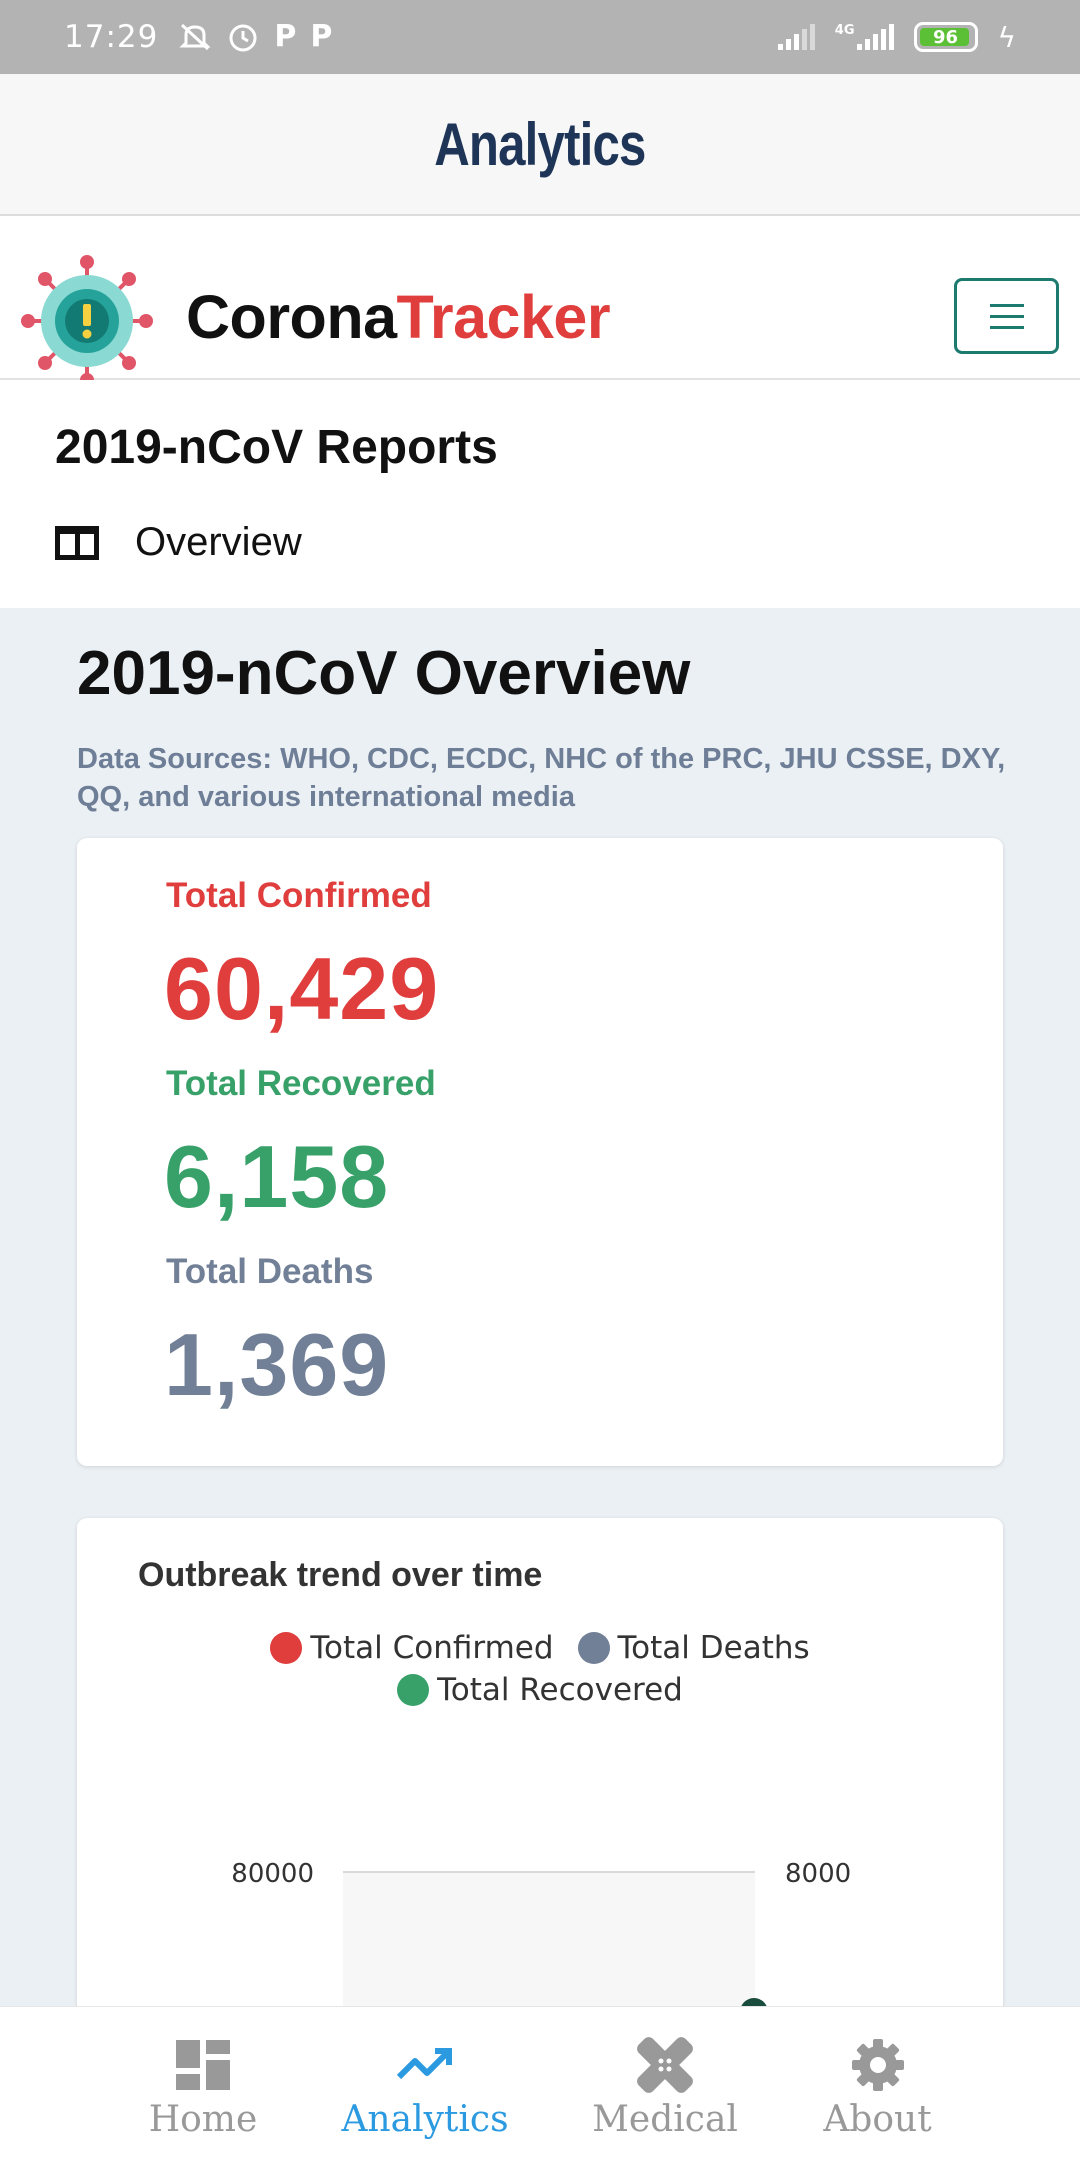  What do you see at coordinates (277, 1364) in the screenshot?
I see `deaths-value: 1,369` at bounding box center [277, 1364].